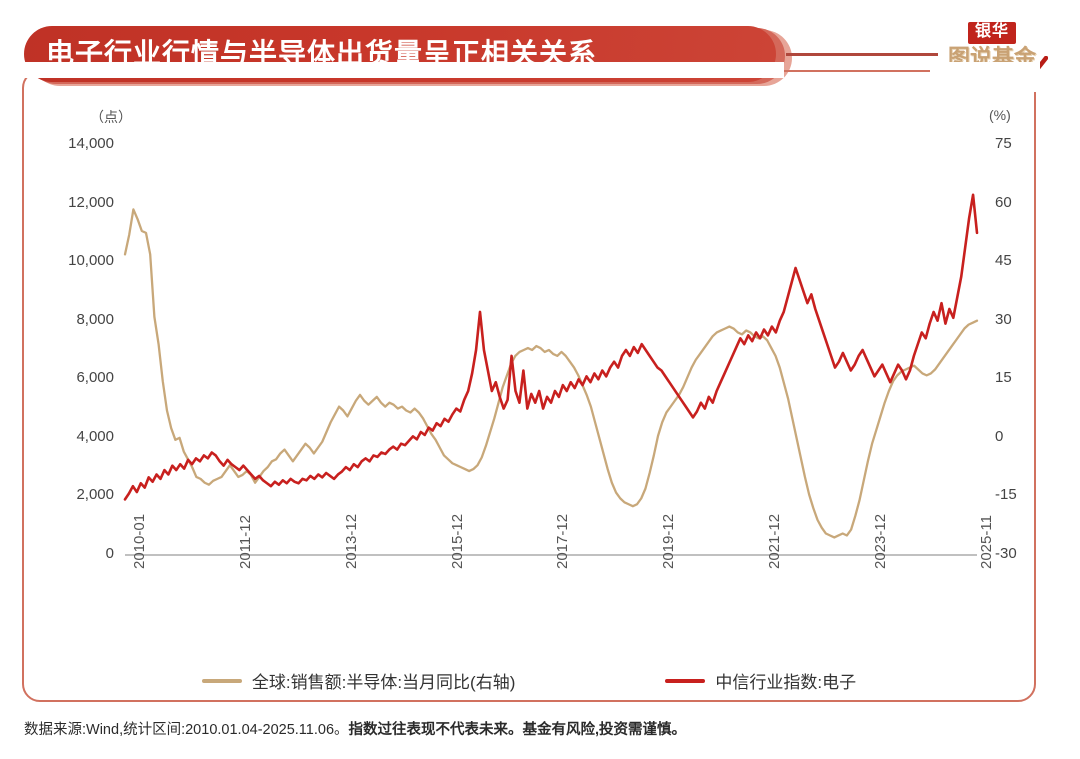  Describe the element at coordinates (91, 143) in the screenshot. I see `y-axis-tick-7: 14,000` at that location.